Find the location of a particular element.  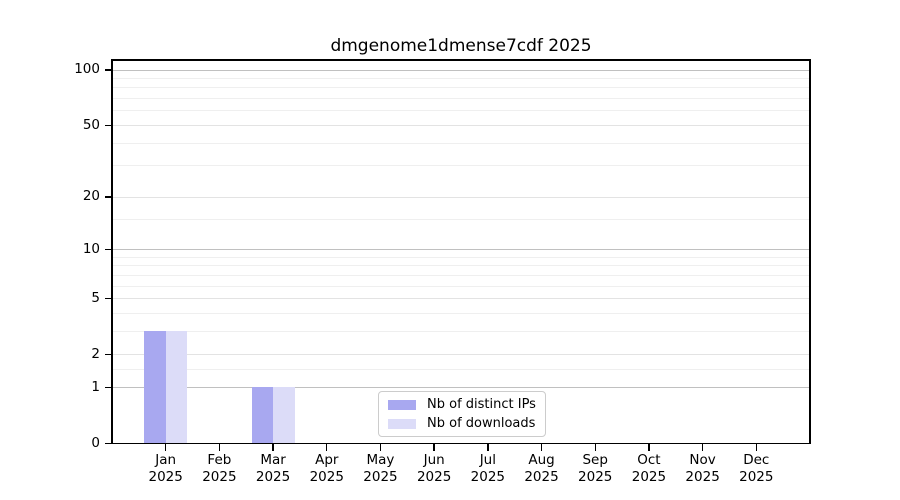

x-tick-label: Jun 2025 is located at coordinates (434, 469).